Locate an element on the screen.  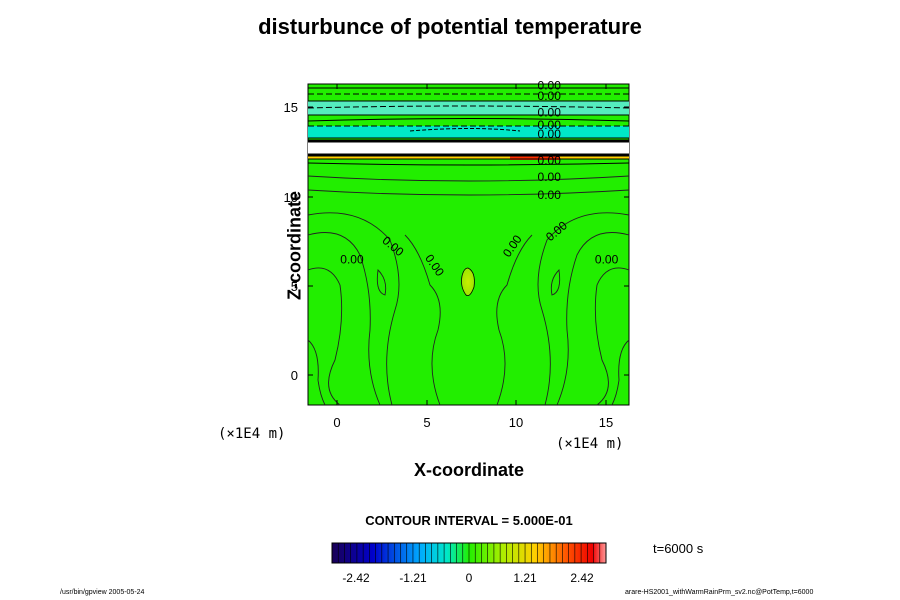
footer-left: /usr/bin/gpview 2005-05-24 is located at coordinates (102, 592).